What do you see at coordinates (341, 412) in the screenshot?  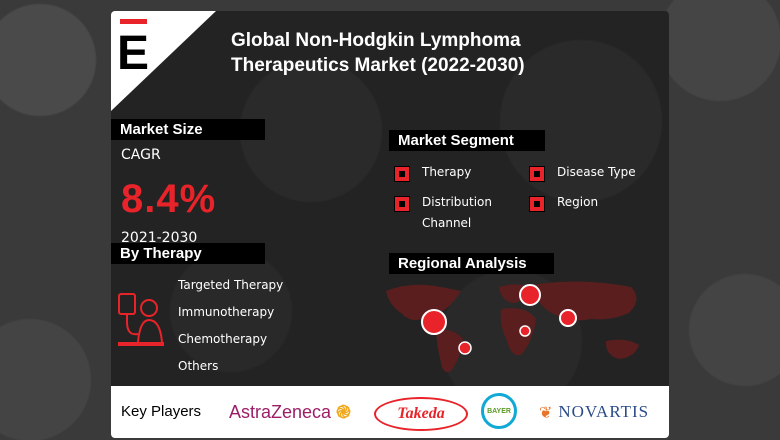 I see `astrazeneca-symbol-icon: ֎` at bounding box center [341, 412].